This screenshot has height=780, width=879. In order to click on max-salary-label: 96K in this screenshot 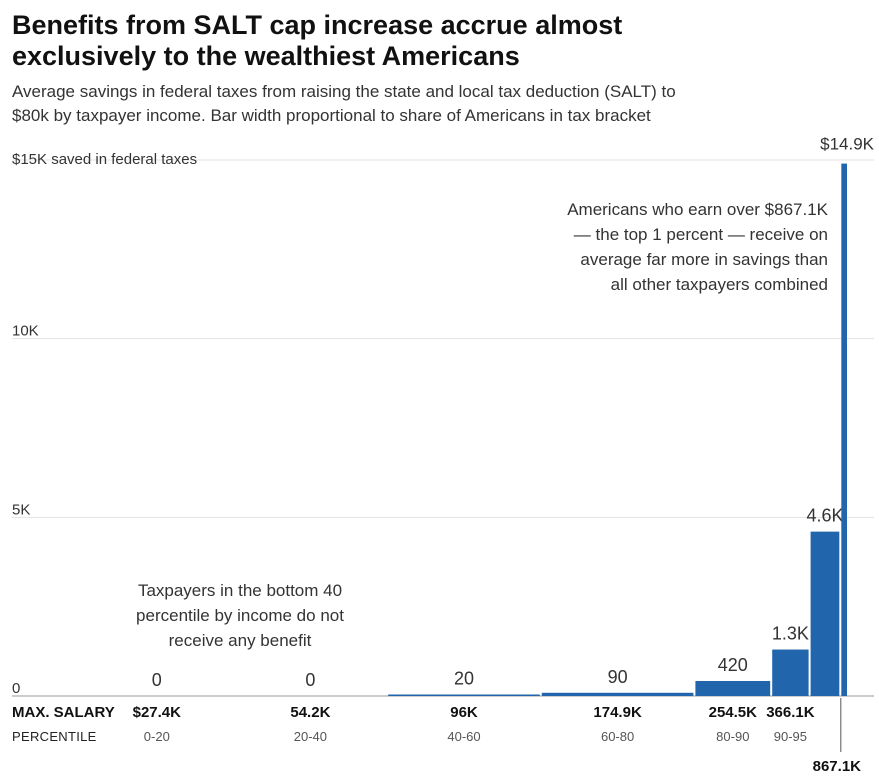, I will do `click(464, 712)`.